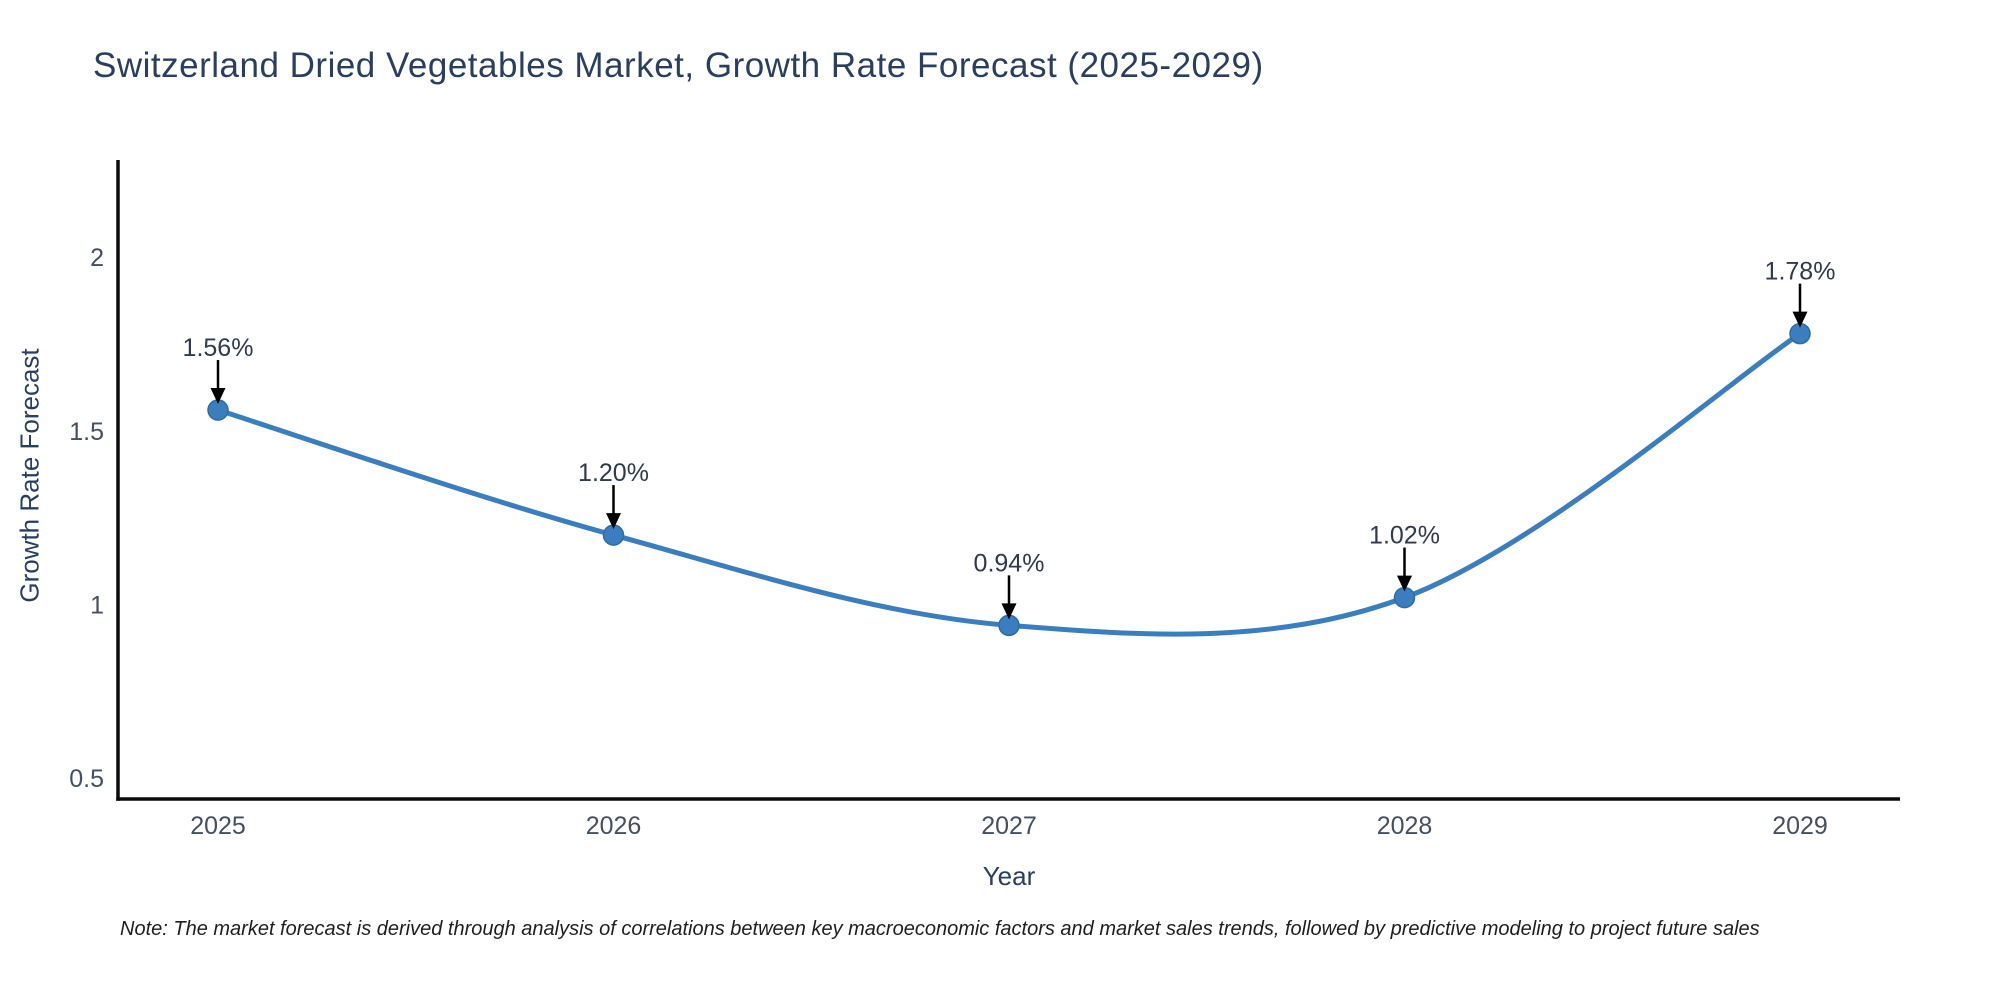 The height and width of the screenshot is (1000, 2000). What do you see at coordinates (218, 348) in the screenshot?
I see `point-annotation-label: 1.56%` at bounding box center [218, 348].